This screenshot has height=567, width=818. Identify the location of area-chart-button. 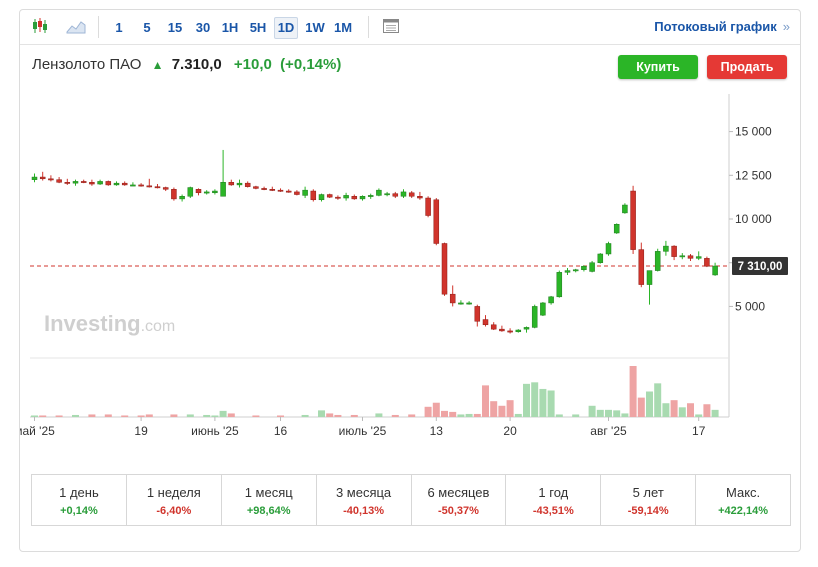
(76, 27).